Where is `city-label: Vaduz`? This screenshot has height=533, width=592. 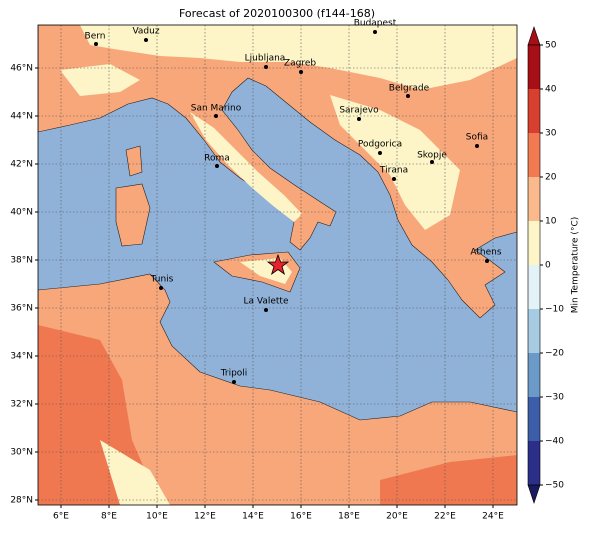
city-label: Vaduz is located at coordinates (145, 32).